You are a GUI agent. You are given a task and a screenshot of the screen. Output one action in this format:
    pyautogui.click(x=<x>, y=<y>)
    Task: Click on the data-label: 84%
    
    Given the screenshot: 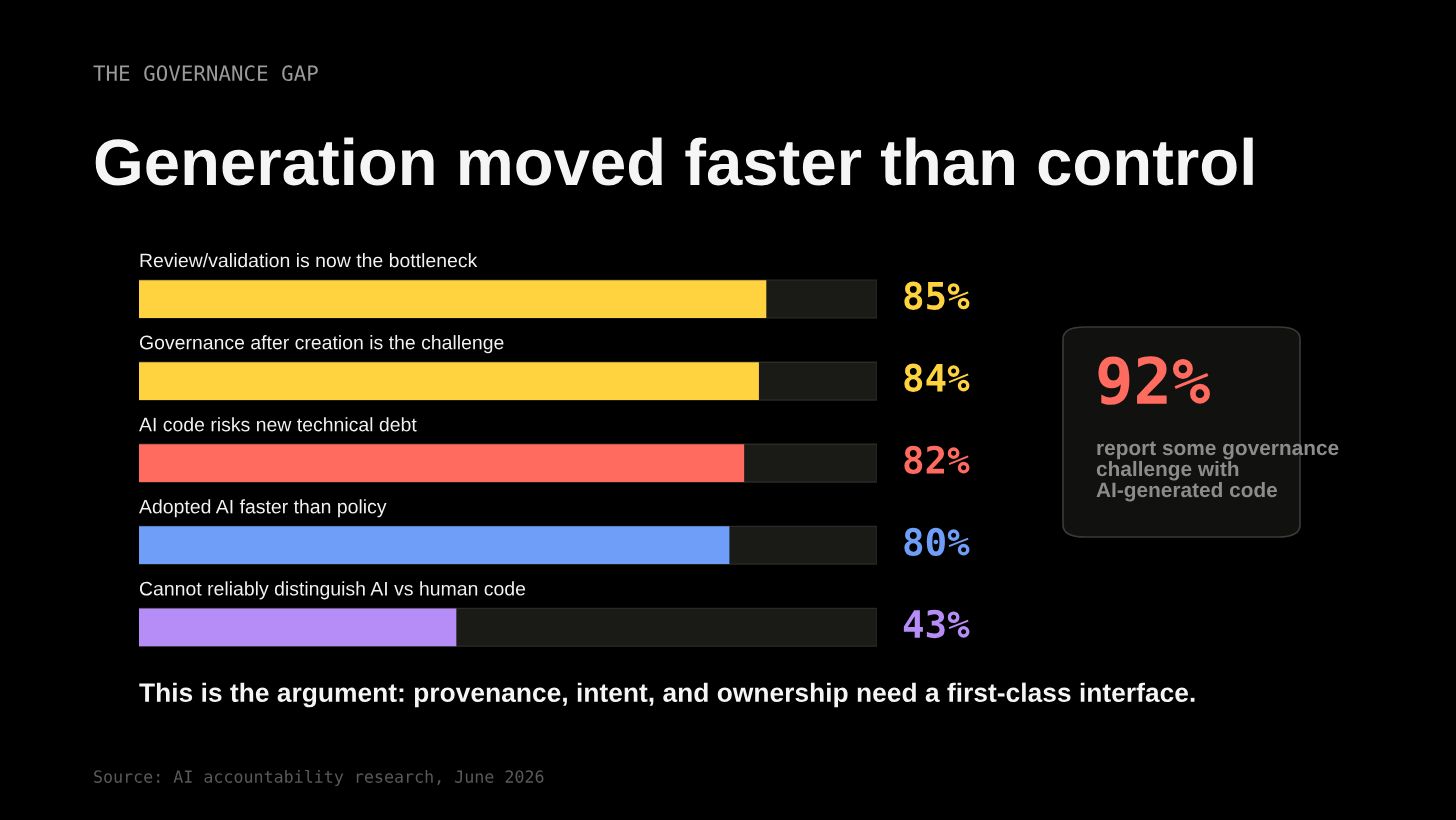 What is the action you would take?
    pyautogui.click(x=937, y=377)
    